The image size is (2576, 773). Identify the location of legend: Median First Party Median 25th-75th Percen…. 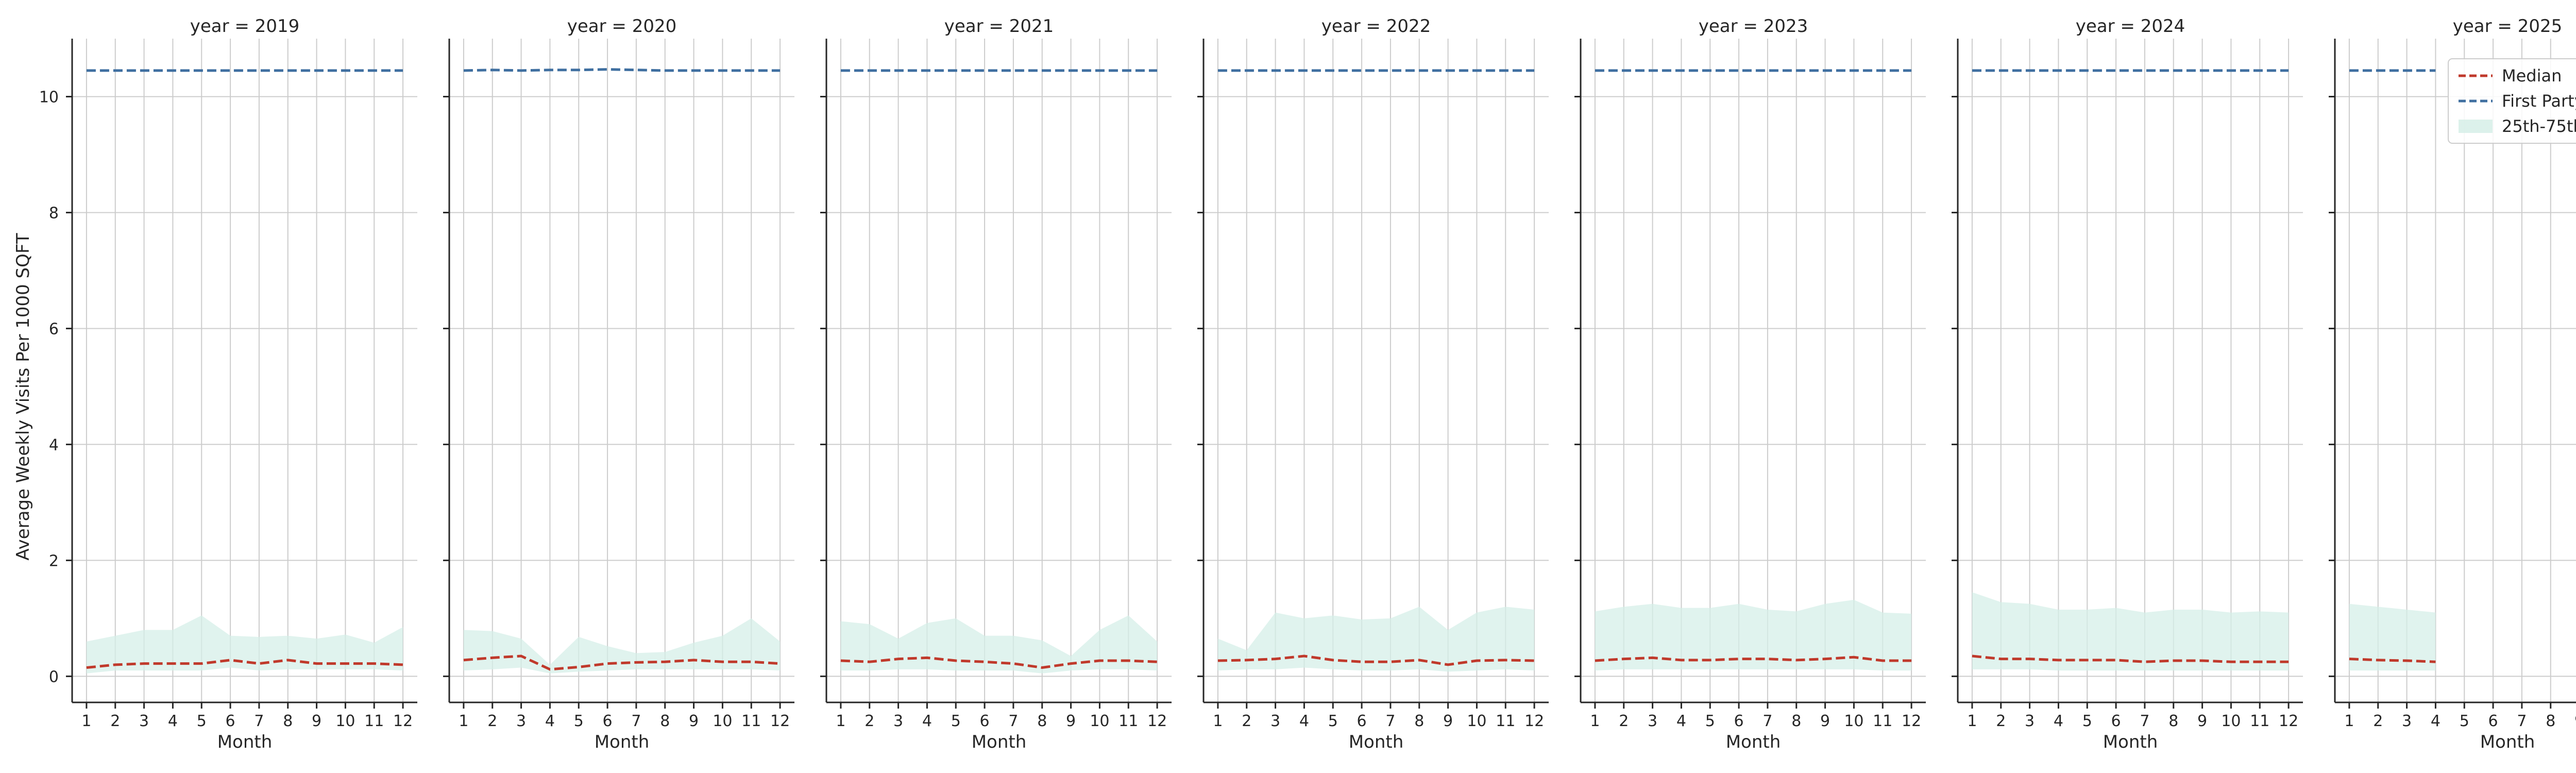
(2512, 101).